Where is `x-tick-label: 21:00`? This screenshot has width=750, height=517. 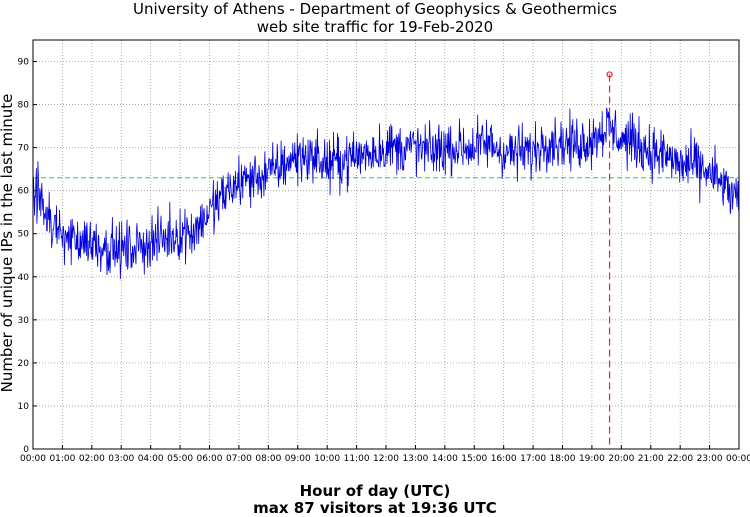 x-tick-label: 21:00 is located at coordinates (651, 459).